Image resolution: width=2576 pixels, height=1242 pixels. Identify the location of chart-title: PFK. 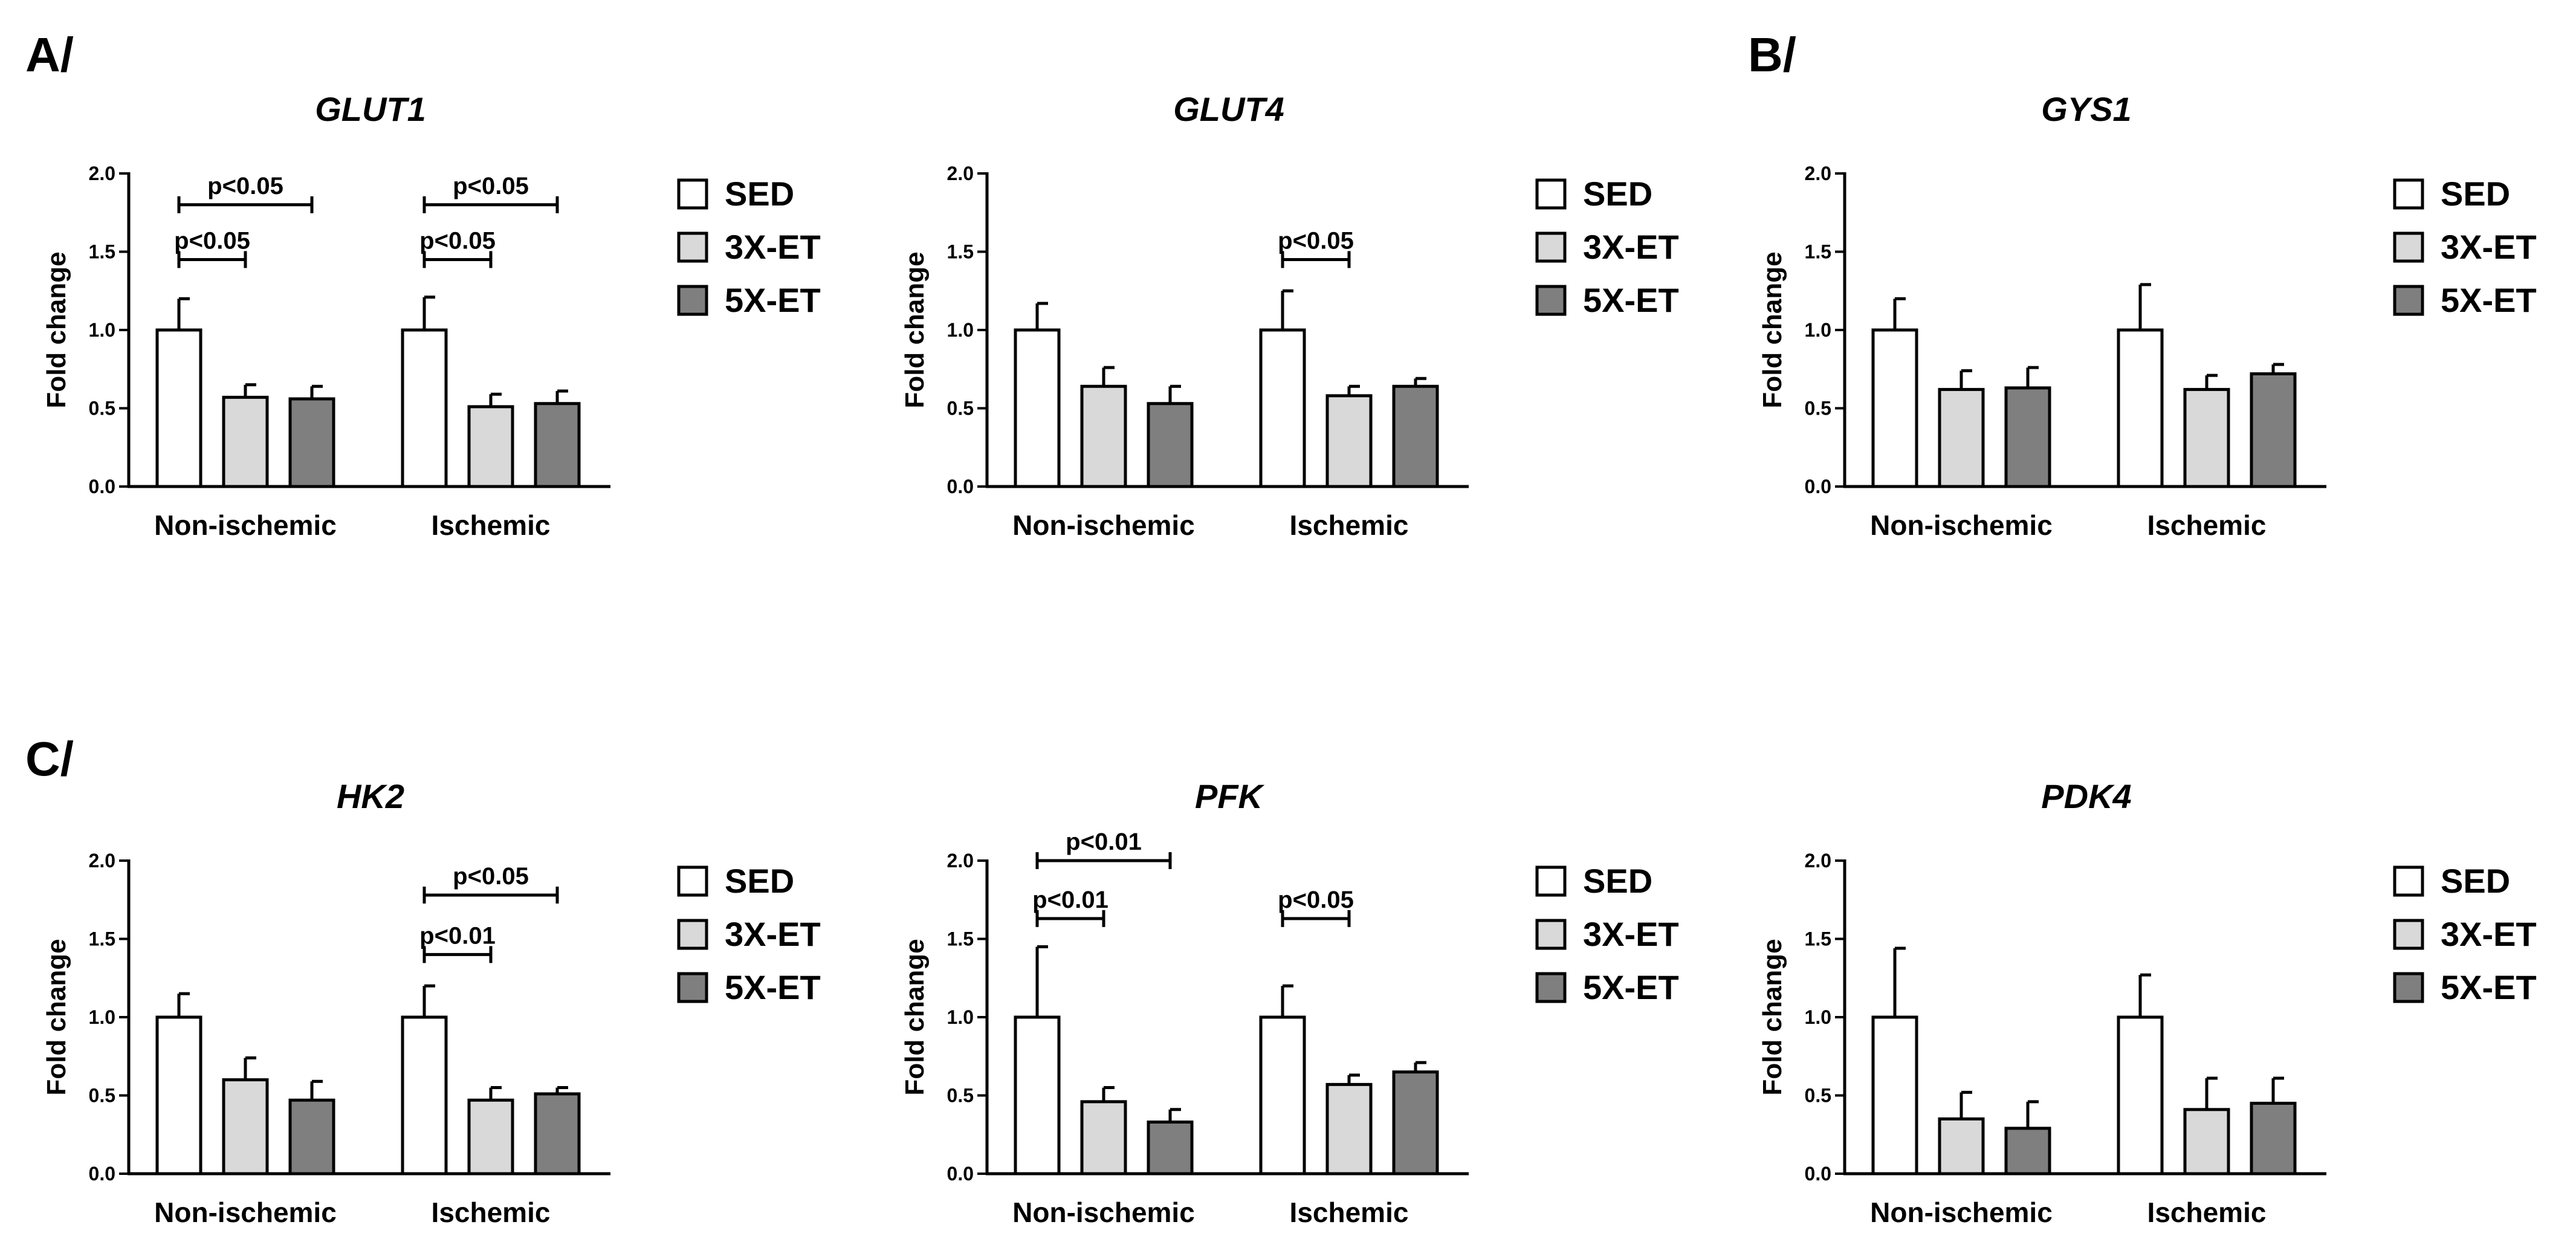
(1230, 796).